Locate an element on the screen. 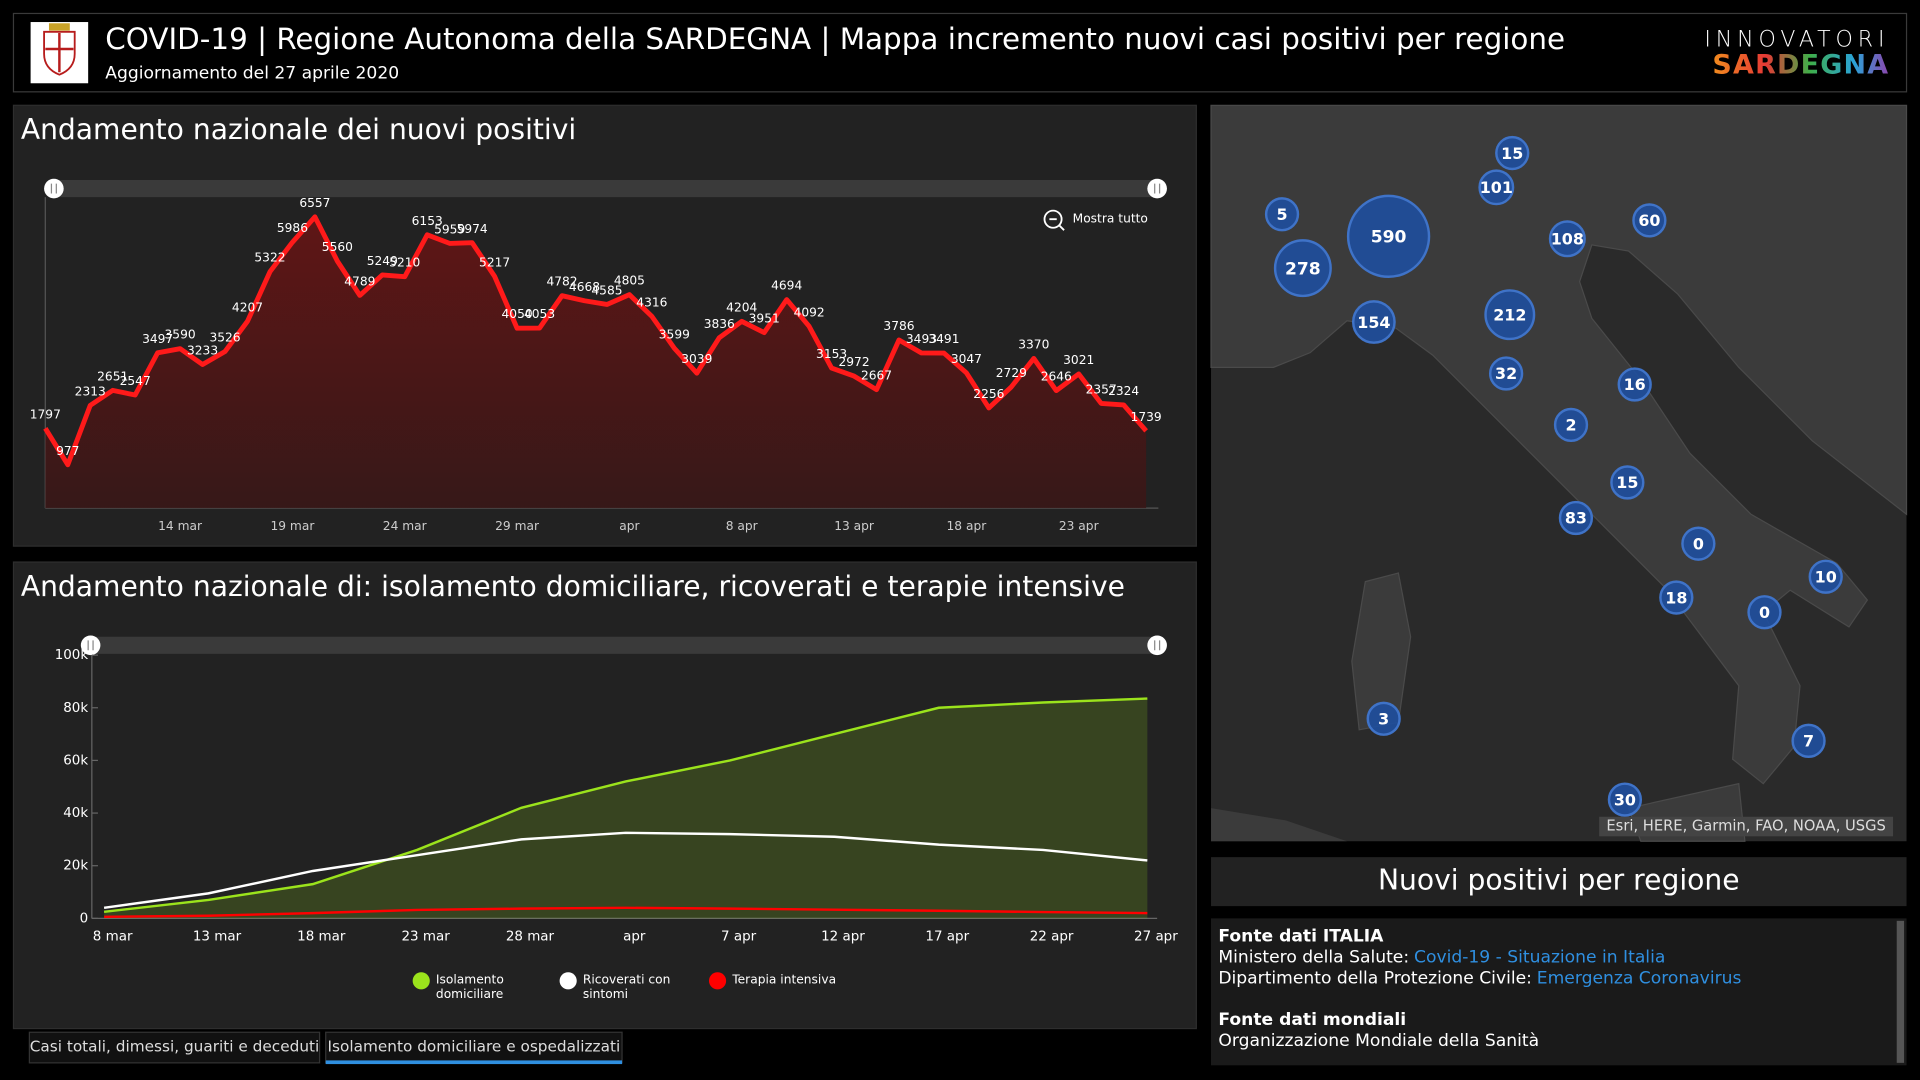 The width and height of the screenshot is (1920, 1080). source-text: Ministero della Salute: is located at coordinates (1313, 958).